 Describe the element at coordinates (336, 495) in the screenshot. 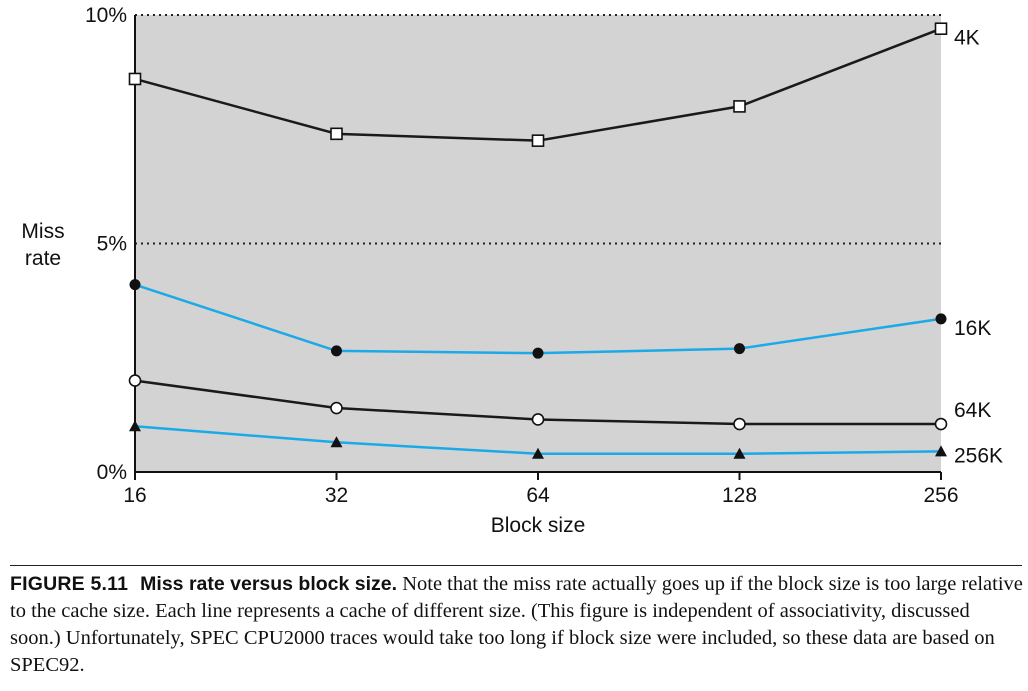

I see `x-tick-label: 32` at that location.